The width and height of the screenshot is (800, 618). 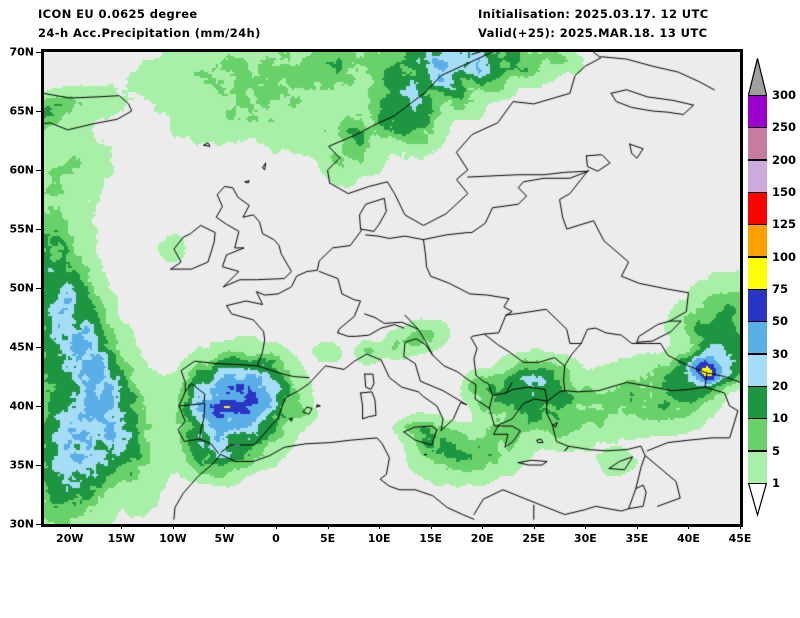 What do you see at coordinates (784, 224) in the screenshot?
I see `colorbar-tick-label: 125` at bounding box center [784, 224].